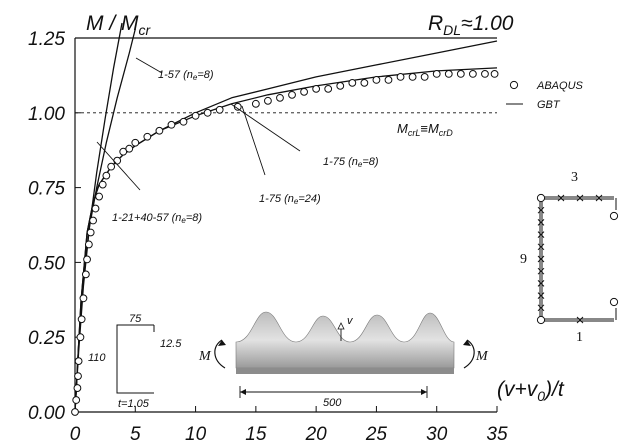 This screenshot has height=448, width=619. Describe the element at coordinates (171, 344) in the screenshot. I see `section-lip-dim: 12.5` at that location.